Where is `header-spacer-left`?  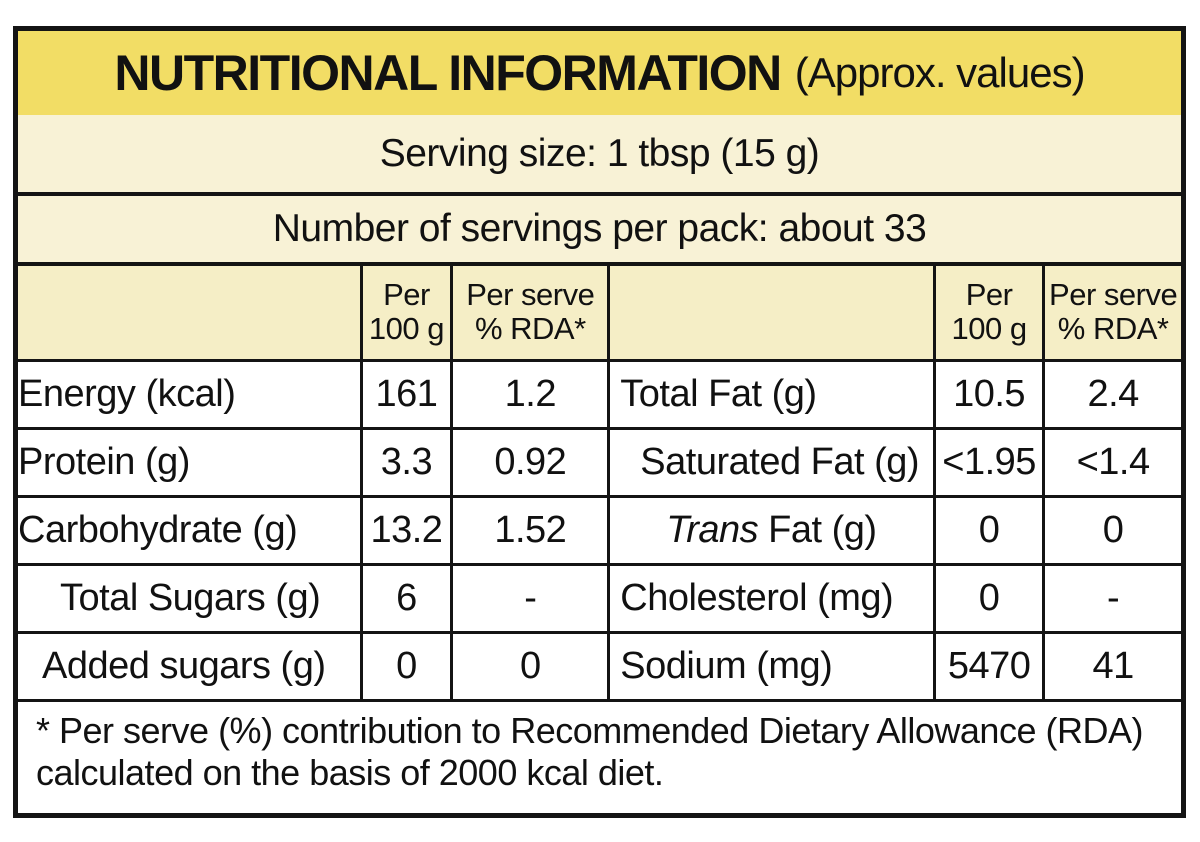
header-spacer-left is located at coordinates (190, 314).